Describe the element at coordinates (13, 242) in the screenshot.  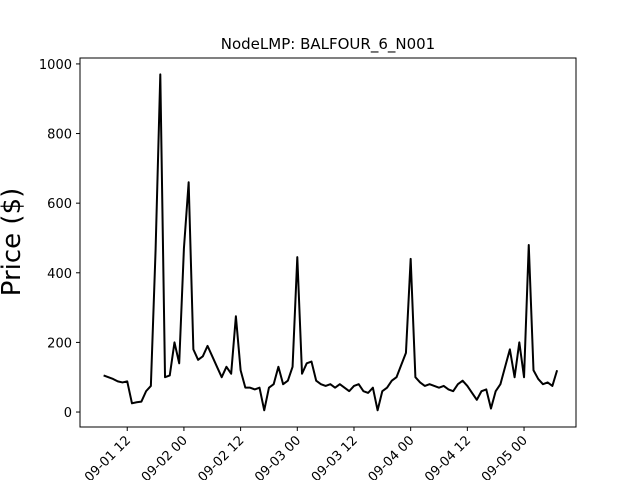
I see `y-axis-label: Price ($)` at that location.